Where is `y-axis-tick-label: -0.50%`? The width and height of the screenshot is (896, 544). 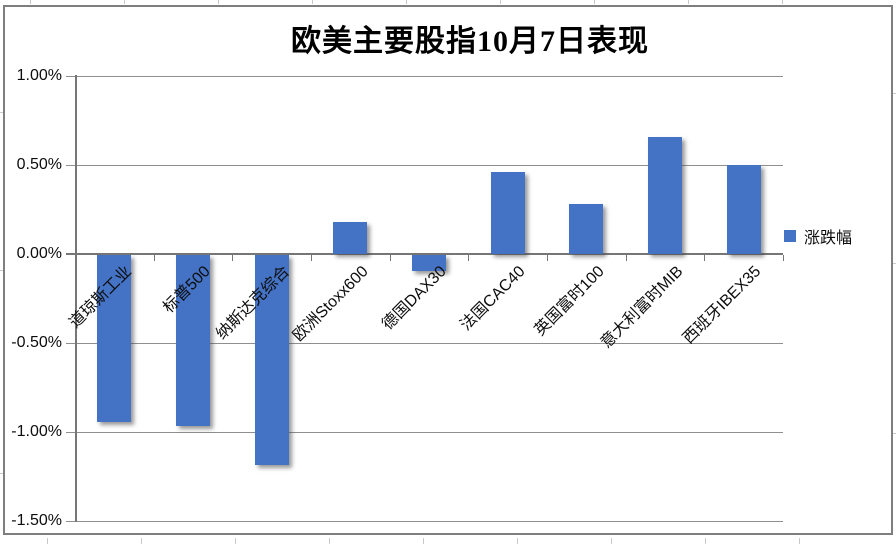
y-axis-tick-label: -0.50% is located at coordinates (36, 342).